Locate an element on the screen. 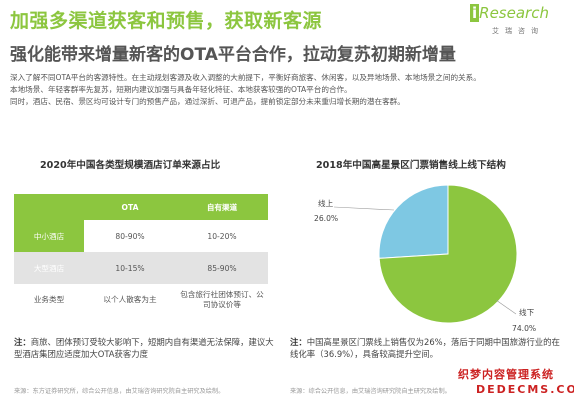 Image resolution: width=574 pixels, height=400 pixels. page-title: 加强多渠道获客和预售，获取新客源 is located at coordinates (166, 21).